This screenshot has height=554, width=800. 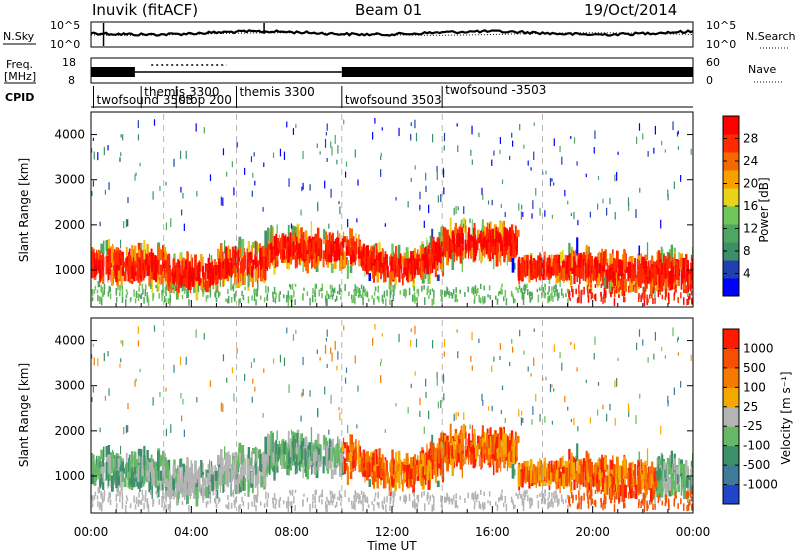 What do you see at coordinates (65, 44) in the screenshot?
I see `noise-left-tick-bottom: 10^0` at bounding box center [65, 44].